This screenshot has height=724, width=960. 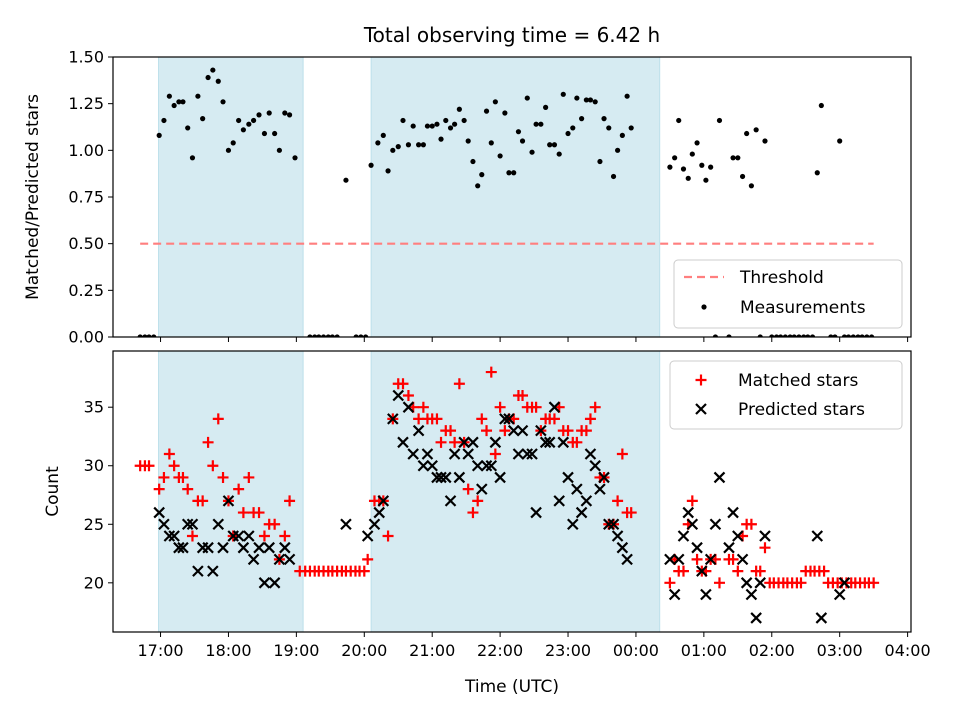 I want to click on legend-measurement-label: Measurements, so click(x=803, y=308).